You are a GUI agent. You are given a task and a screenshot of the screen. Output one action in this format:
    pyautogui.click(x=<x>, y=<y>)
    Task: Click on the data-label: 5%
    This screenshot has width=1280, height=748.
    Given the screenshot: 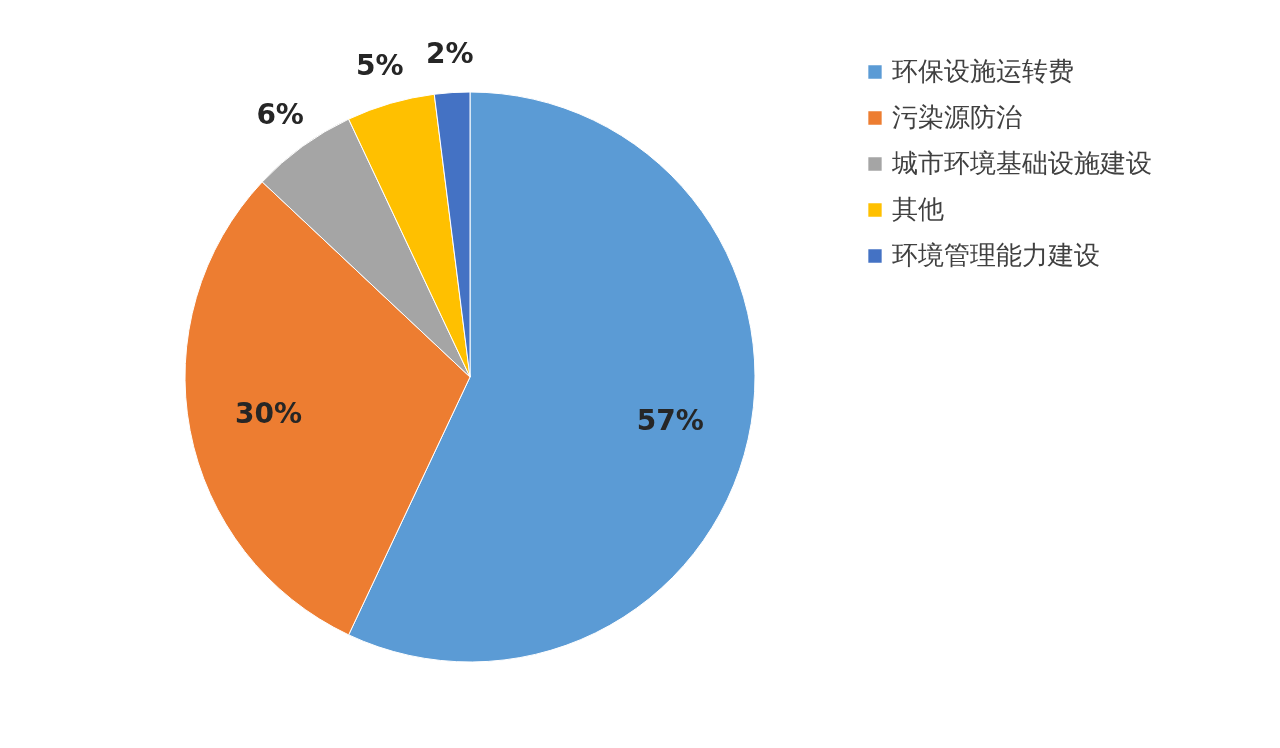 What is the action you would take?
    pyautogui.click(x=380, y=65)
    